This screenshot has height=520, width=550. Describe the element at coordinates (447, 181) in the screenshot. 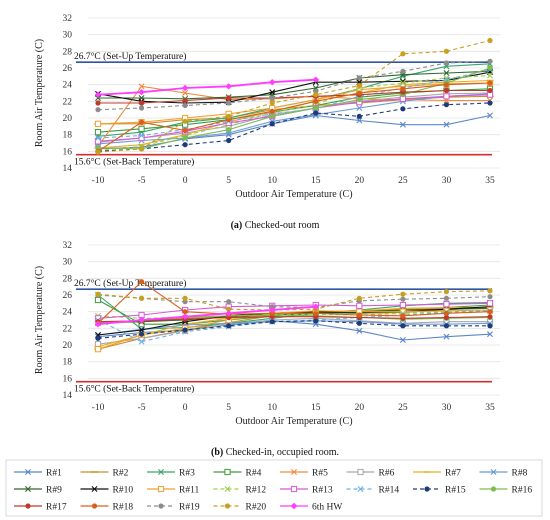

I see `x-tick-label: 30` at that location.